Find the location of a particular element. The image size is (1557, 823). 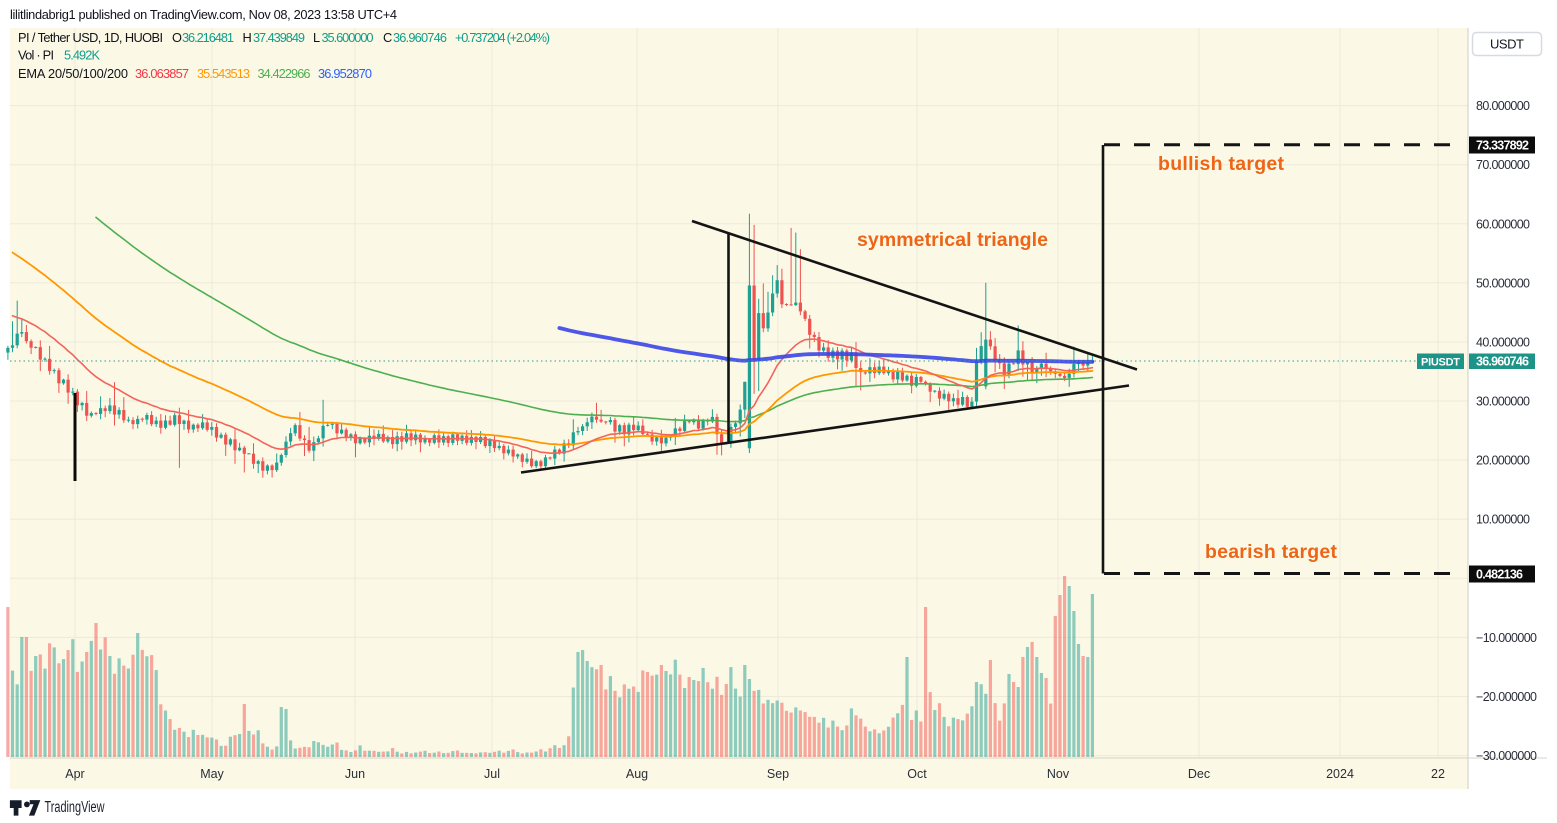

svg-text: Dec is located at coordinates (1199, 774).